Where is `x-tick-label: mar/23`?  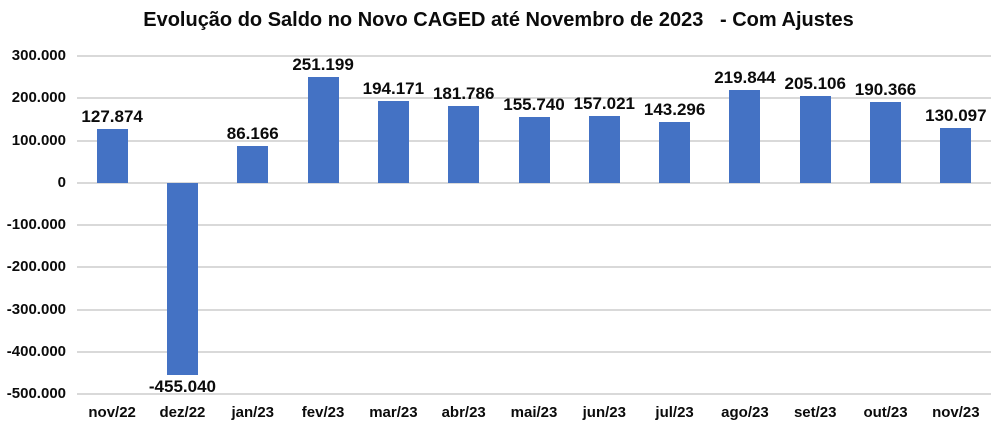 x-tick-label: mar/23 is located at coordinates (393, 412).